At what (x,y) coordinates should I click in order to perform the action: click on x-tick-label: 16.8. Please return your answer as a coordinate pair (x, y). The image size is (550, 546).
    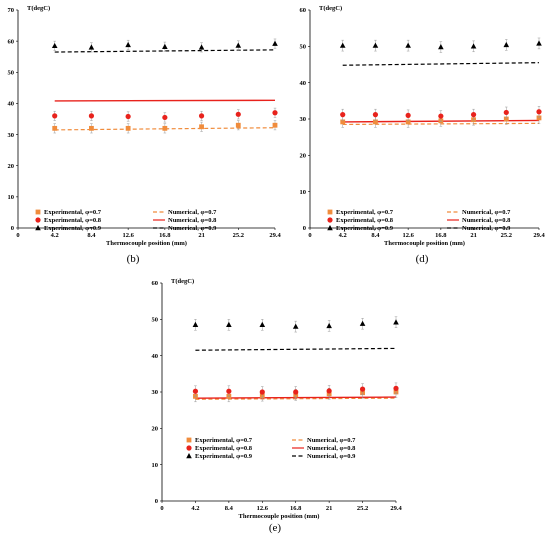
    Looking at the image, I should click on (441, 235).